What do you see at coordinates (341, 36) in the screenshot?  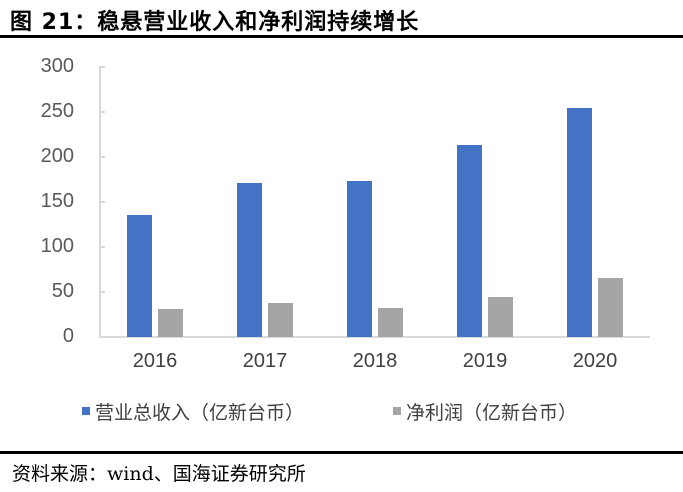 I see `top-rule` at bounding box center [341, 36].